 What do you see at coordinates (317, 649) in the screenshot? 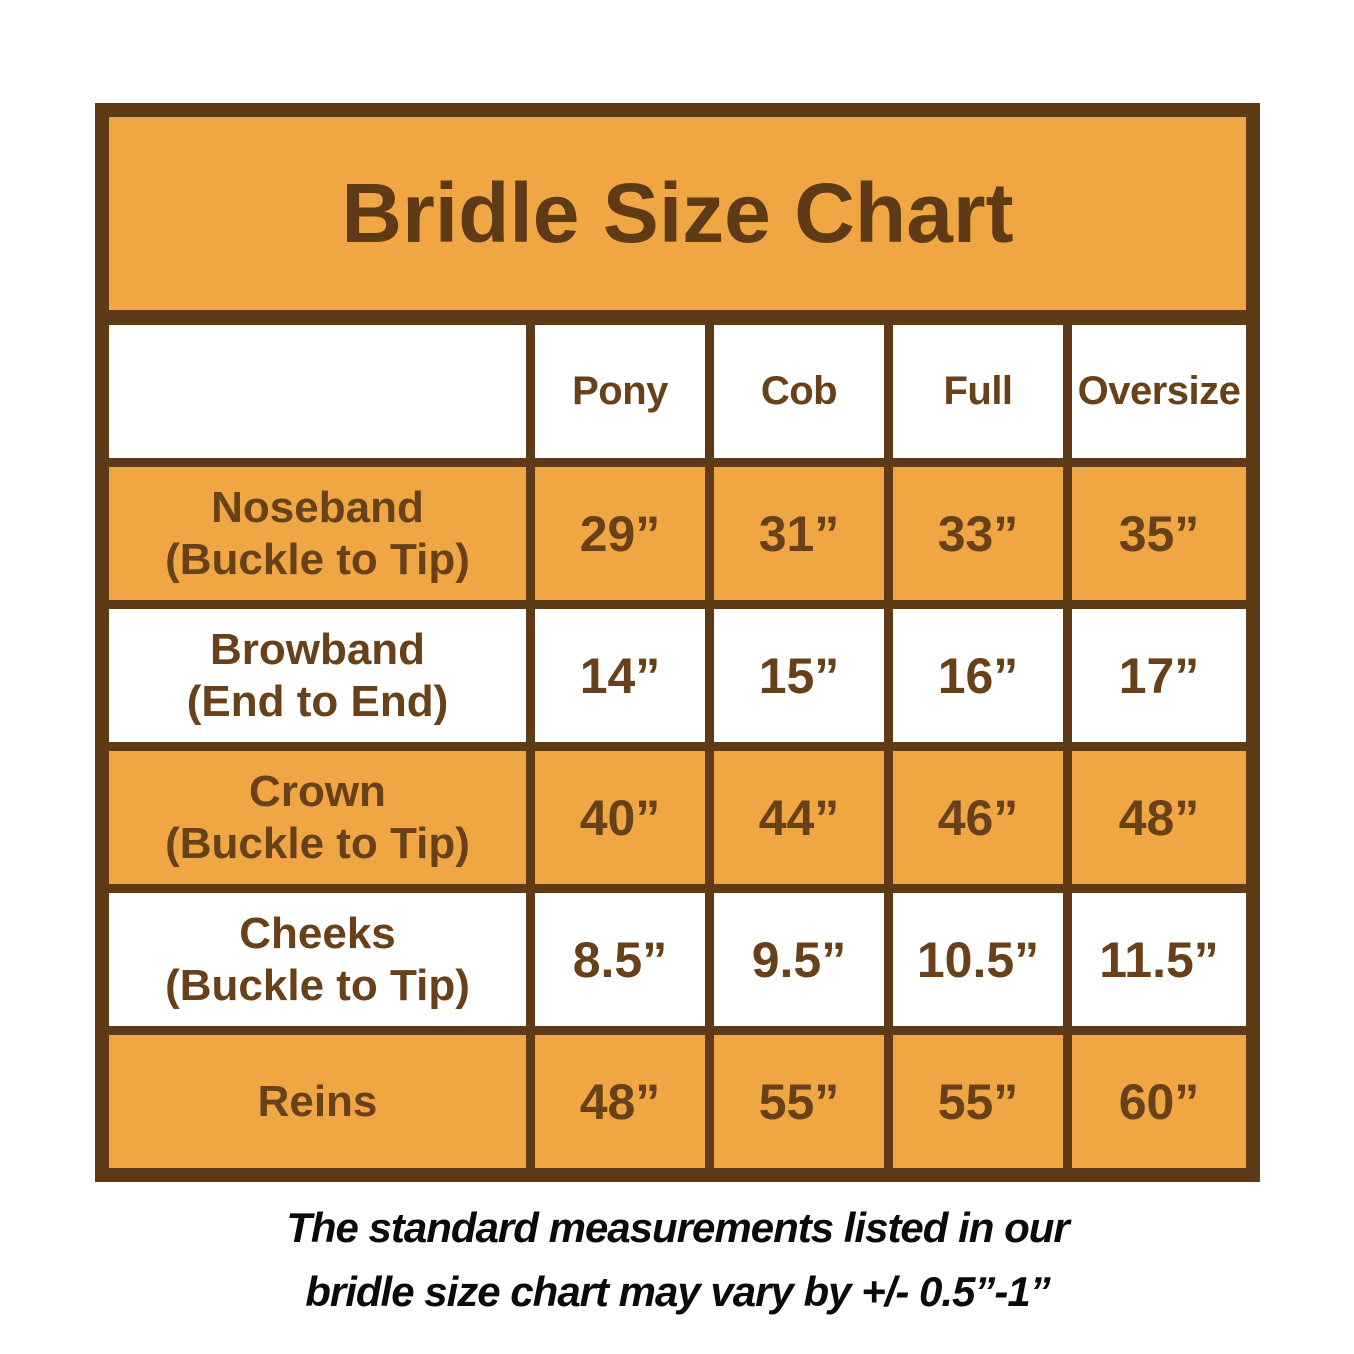
I see `row-label-line1: Browband` at bounding box center [317, 649].